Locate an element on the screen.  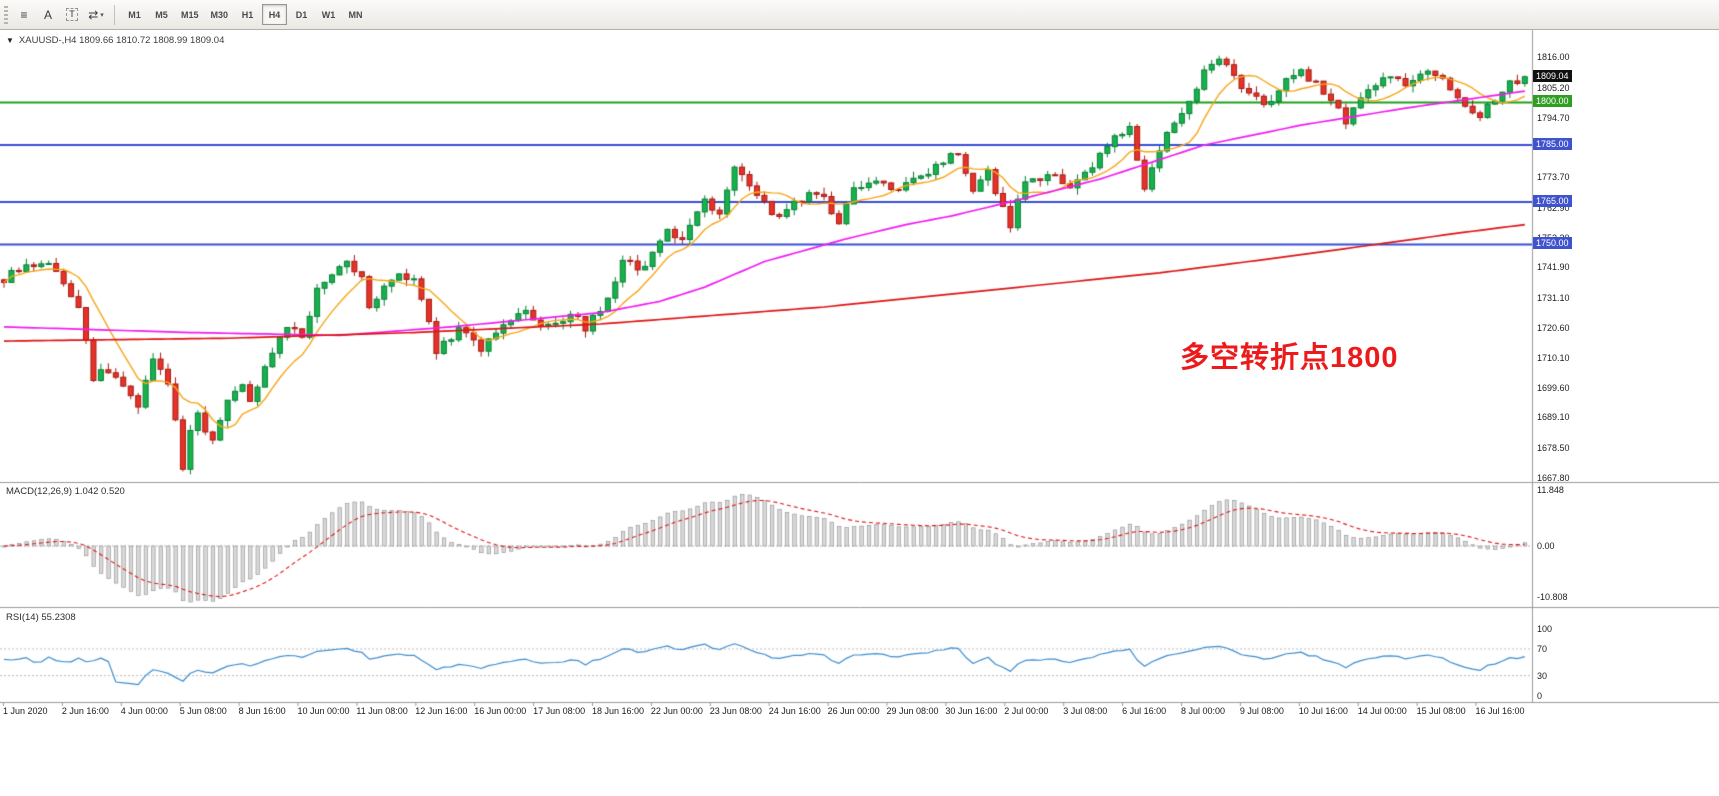
time-axis-label: 10 Jun 00:00 is located at coordinates (323, 711).